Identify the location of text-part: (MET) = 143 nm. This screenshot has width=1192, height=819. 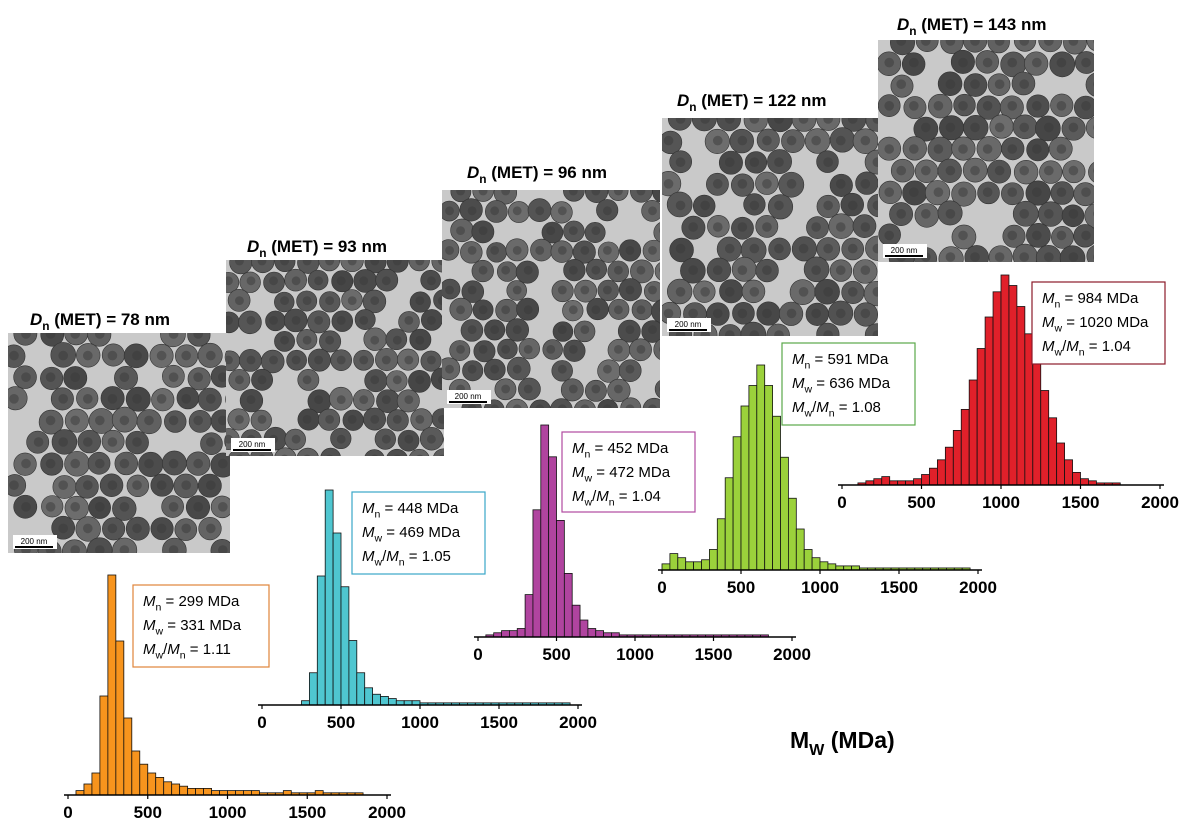
(982, 24).